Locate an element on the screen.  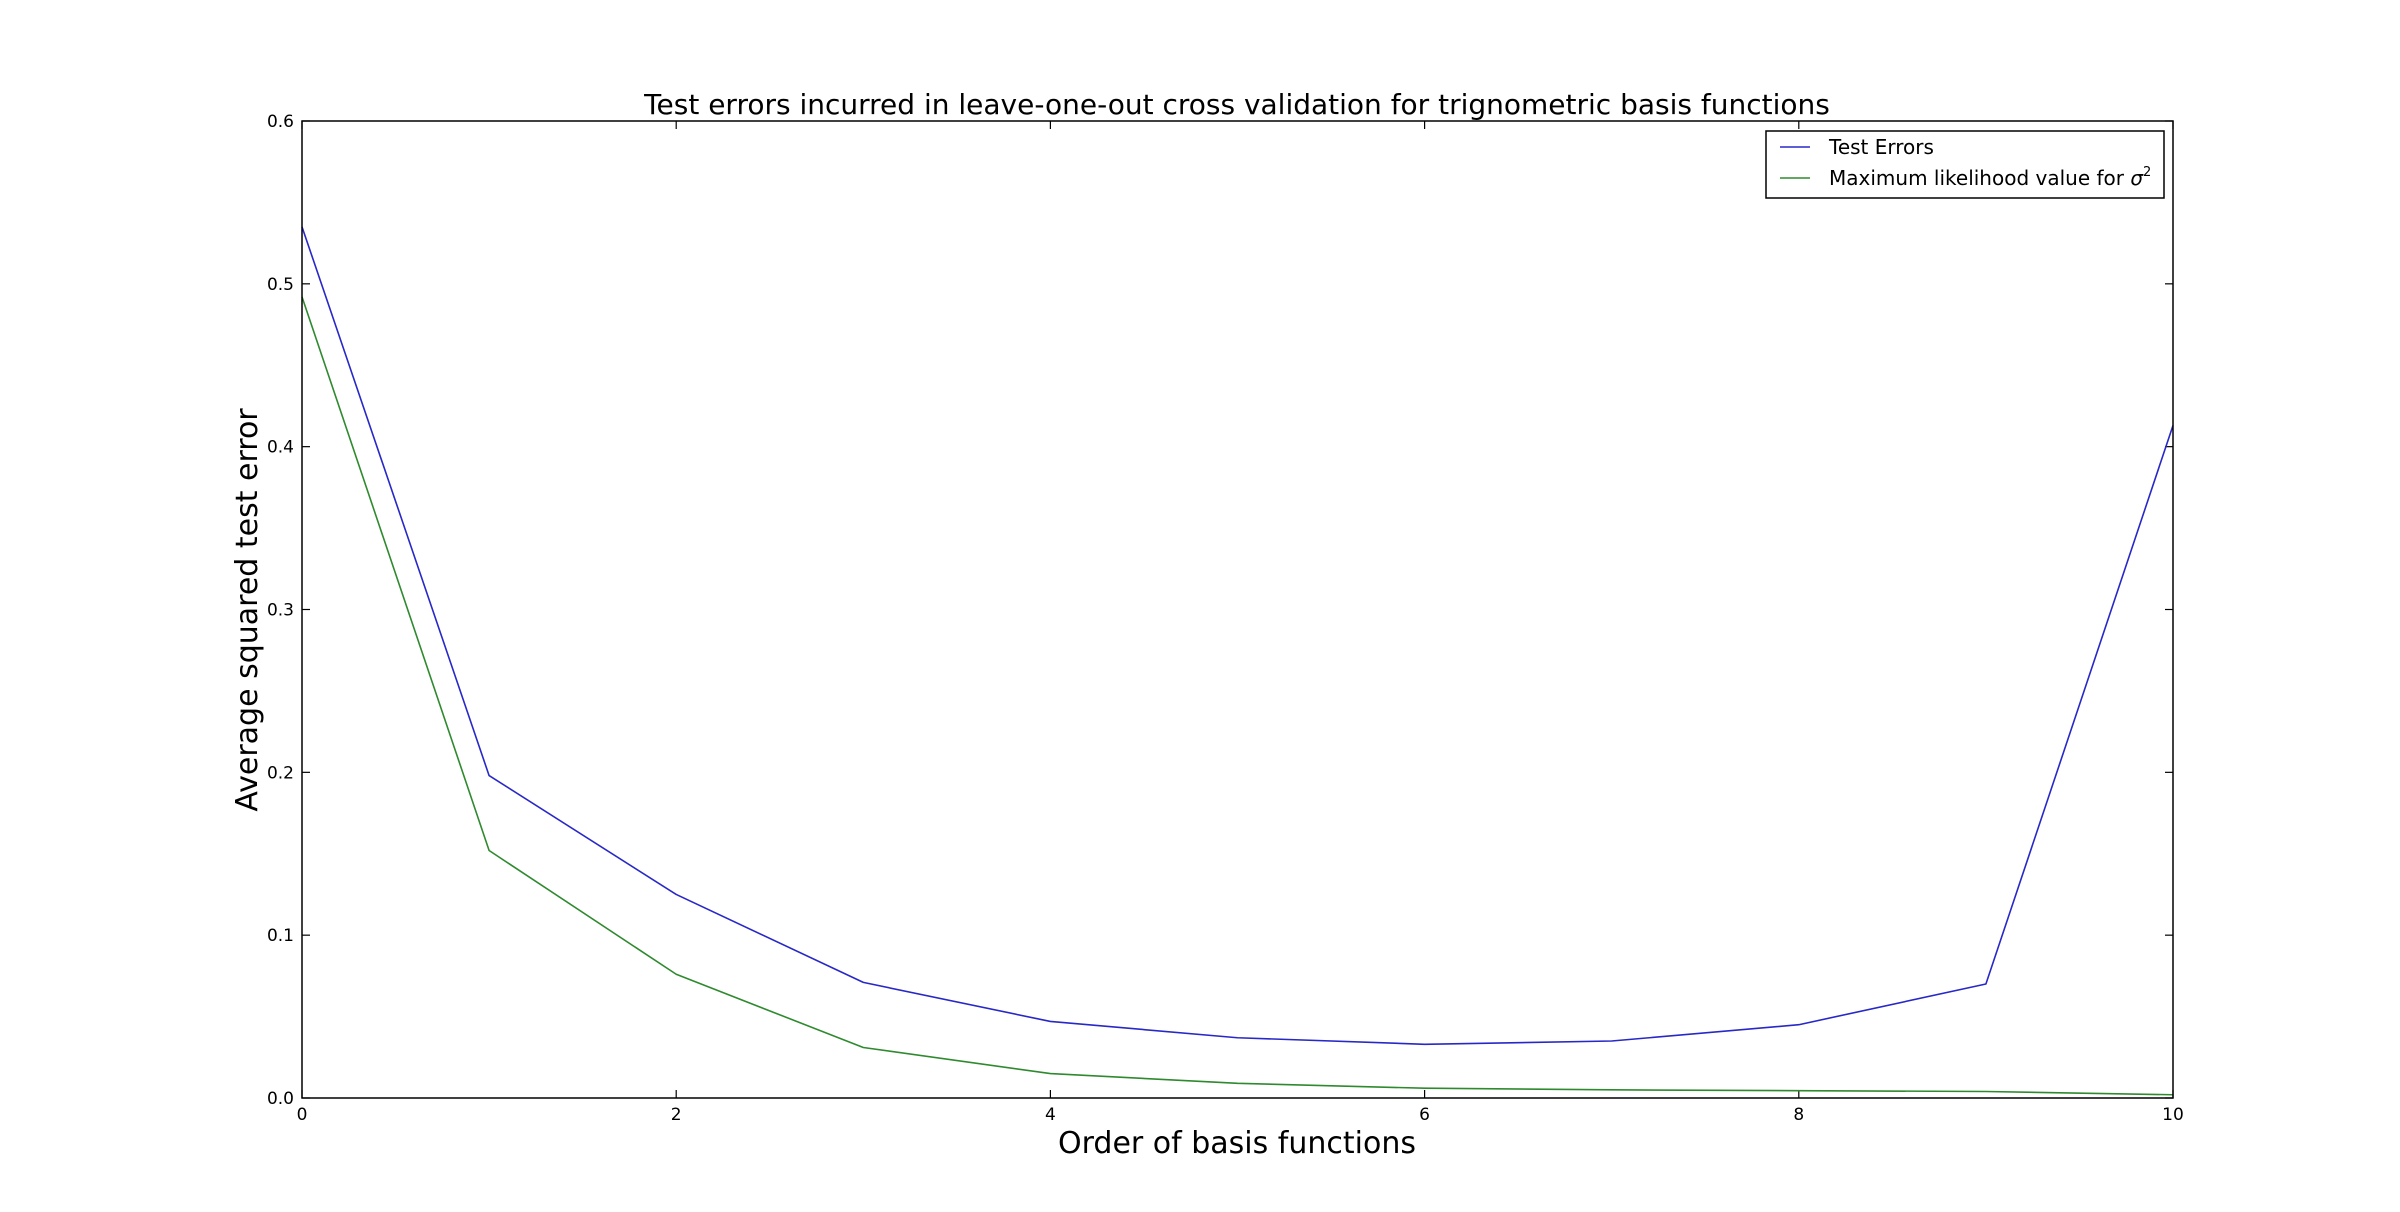
y-tick-label-6: 0.6 is located at coordinates (280, 122).